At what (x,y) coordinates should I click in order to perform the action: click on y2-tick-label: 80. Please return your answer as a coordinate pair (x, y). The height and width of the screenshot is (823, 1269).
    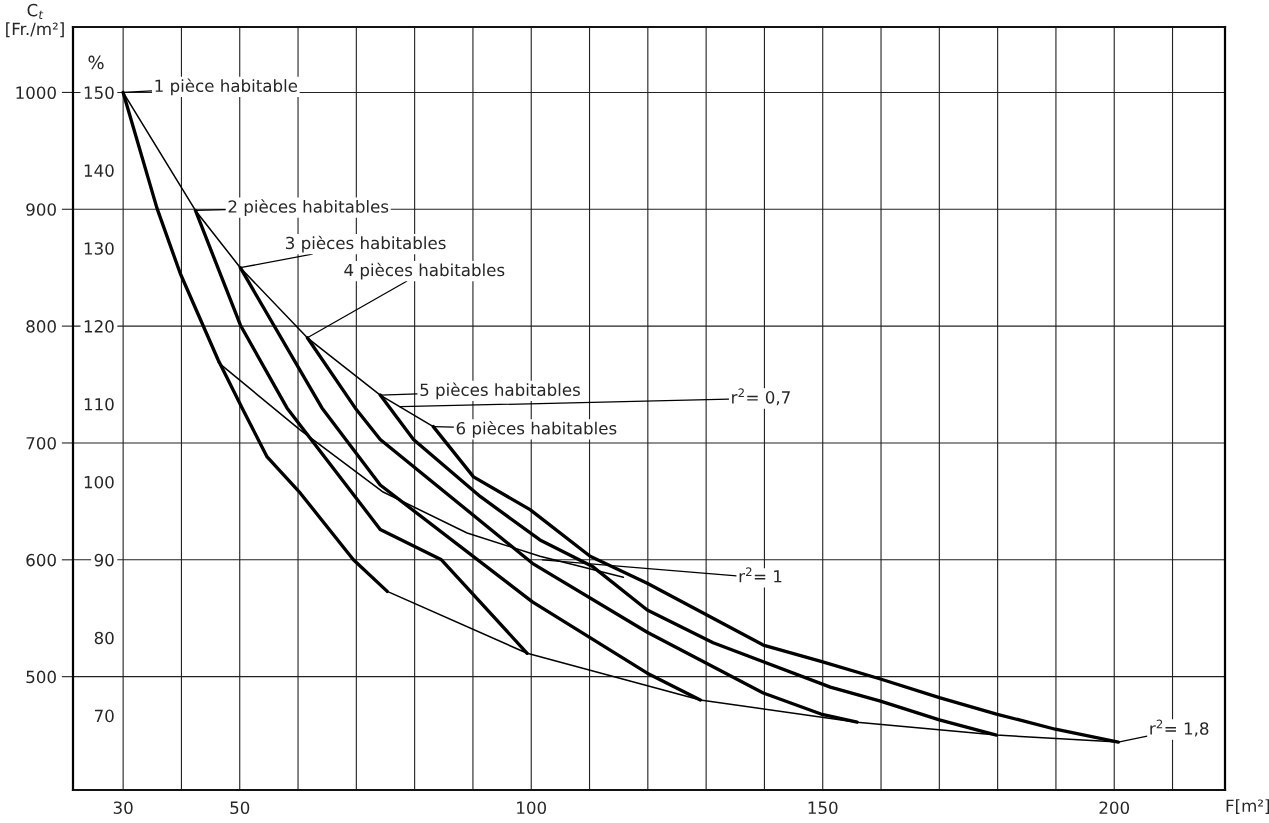
    Looking at the image, I should click on (104, 638).